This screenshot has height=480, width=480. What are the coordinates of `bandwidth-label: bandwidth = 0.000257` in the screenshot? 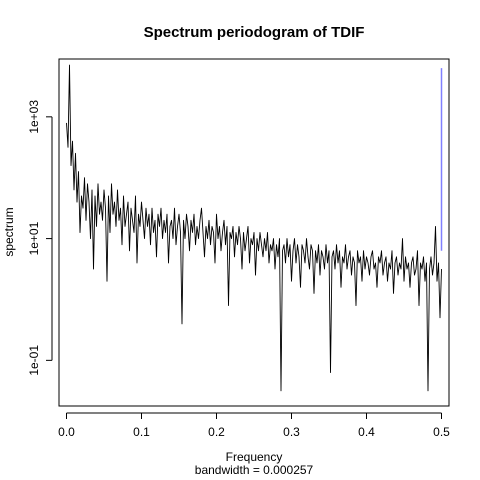 It's located at (254, 470).